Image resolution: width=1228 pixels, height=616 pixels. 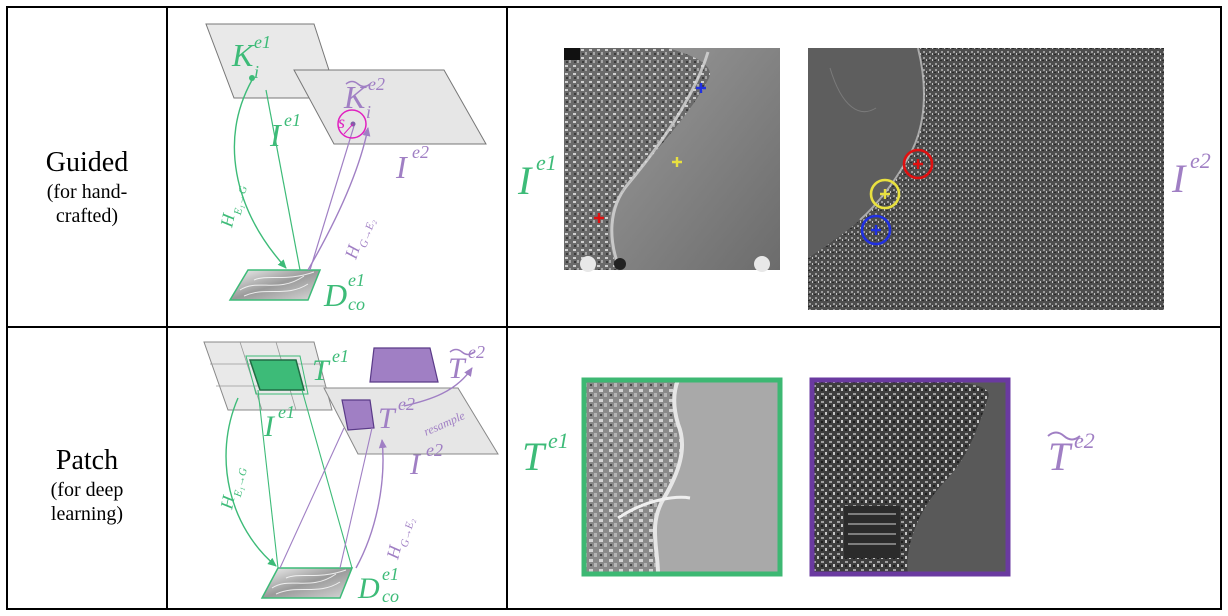 What do you see at coordinates (243, 55) in the screenshot?
I see `label-K-e1: K` at bounding box center [243, 55].